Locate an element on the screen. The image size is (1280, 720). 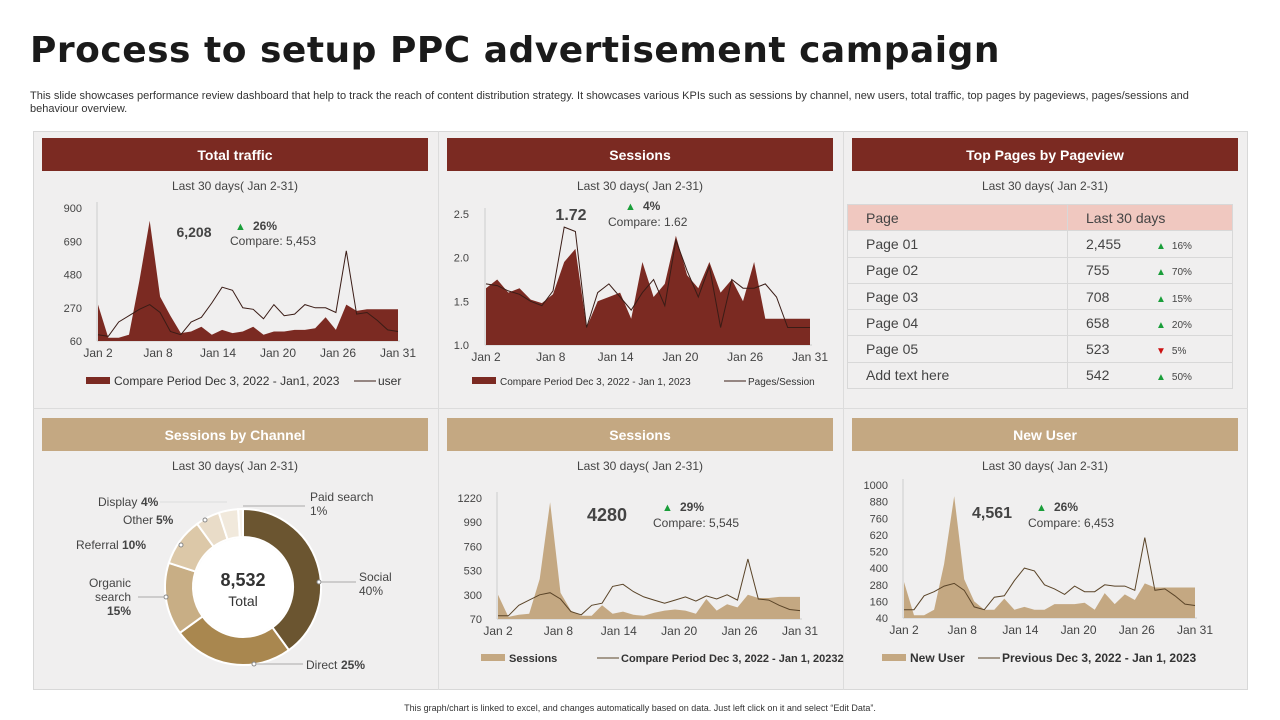
table-cell-value: 523 ▼ 5% is located at coordinates (1150, 349).